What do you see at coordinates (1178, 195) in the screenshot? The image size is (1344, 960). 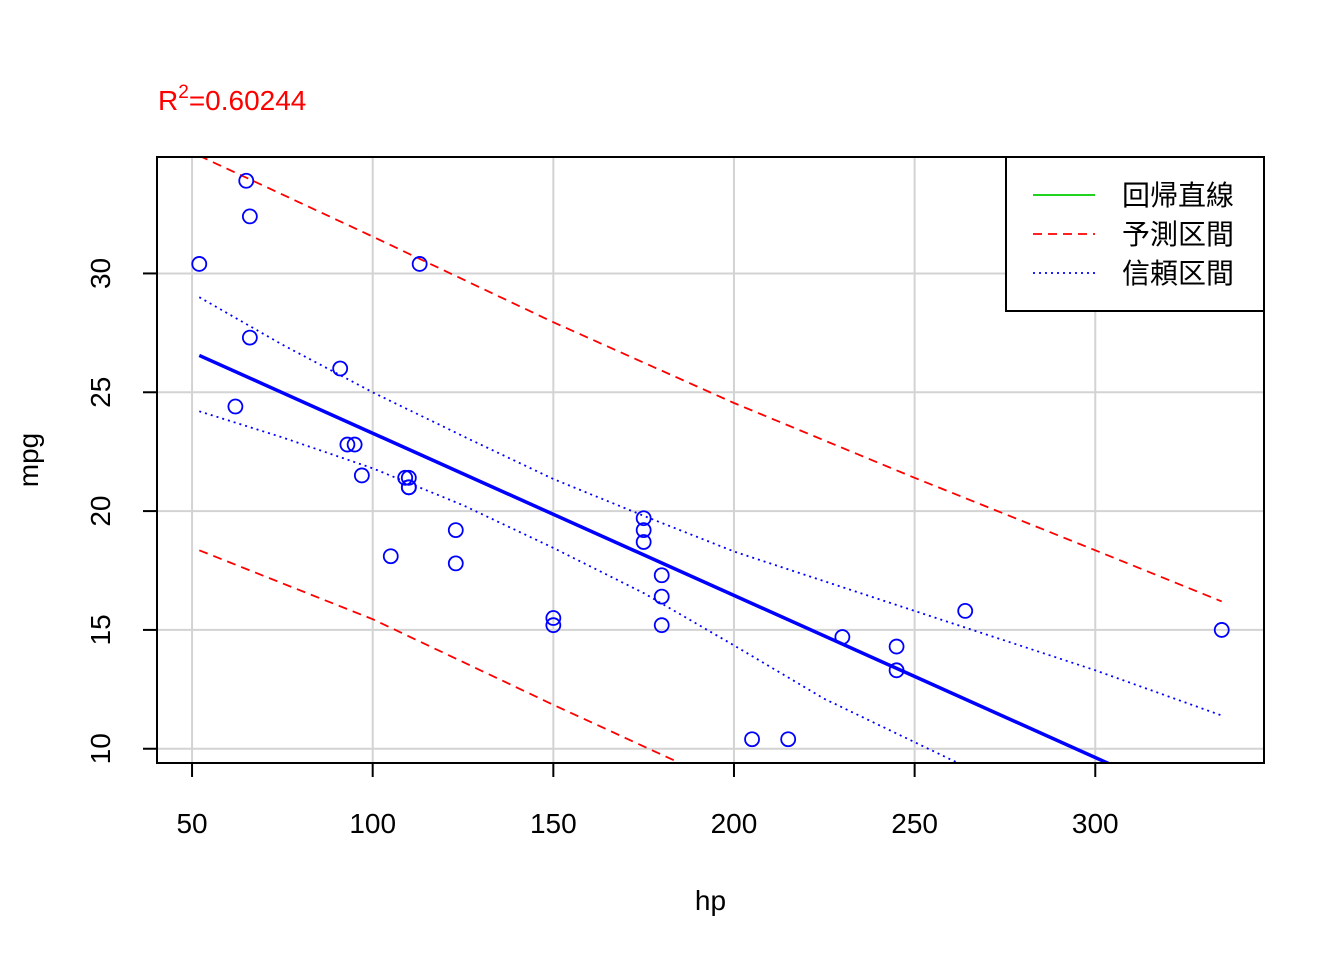 I see `legend-label-regression: 回帰直線` at bounding box center [1178, 195].